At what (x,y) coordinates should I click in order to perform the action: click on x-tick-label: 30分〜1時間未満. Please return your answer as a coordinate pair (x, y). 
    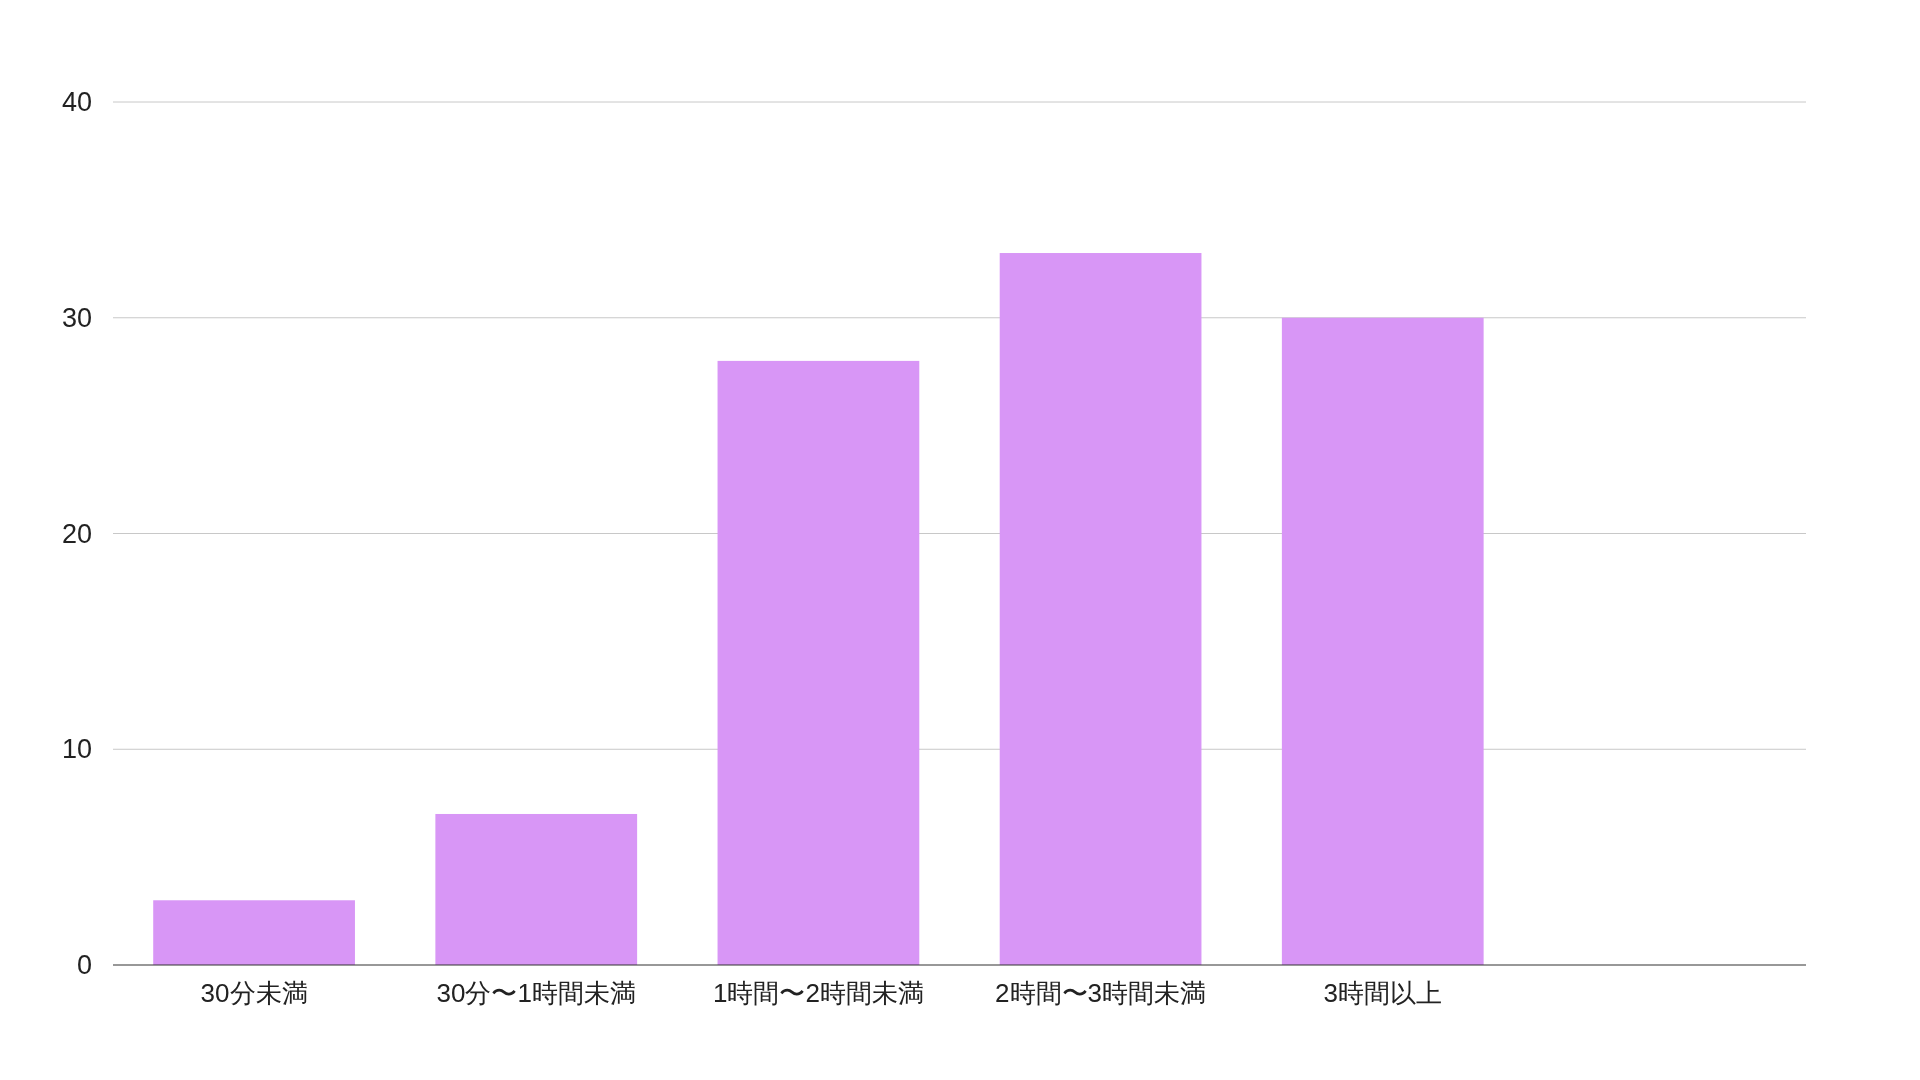
    Looking at the image, I should click on (536, 993).